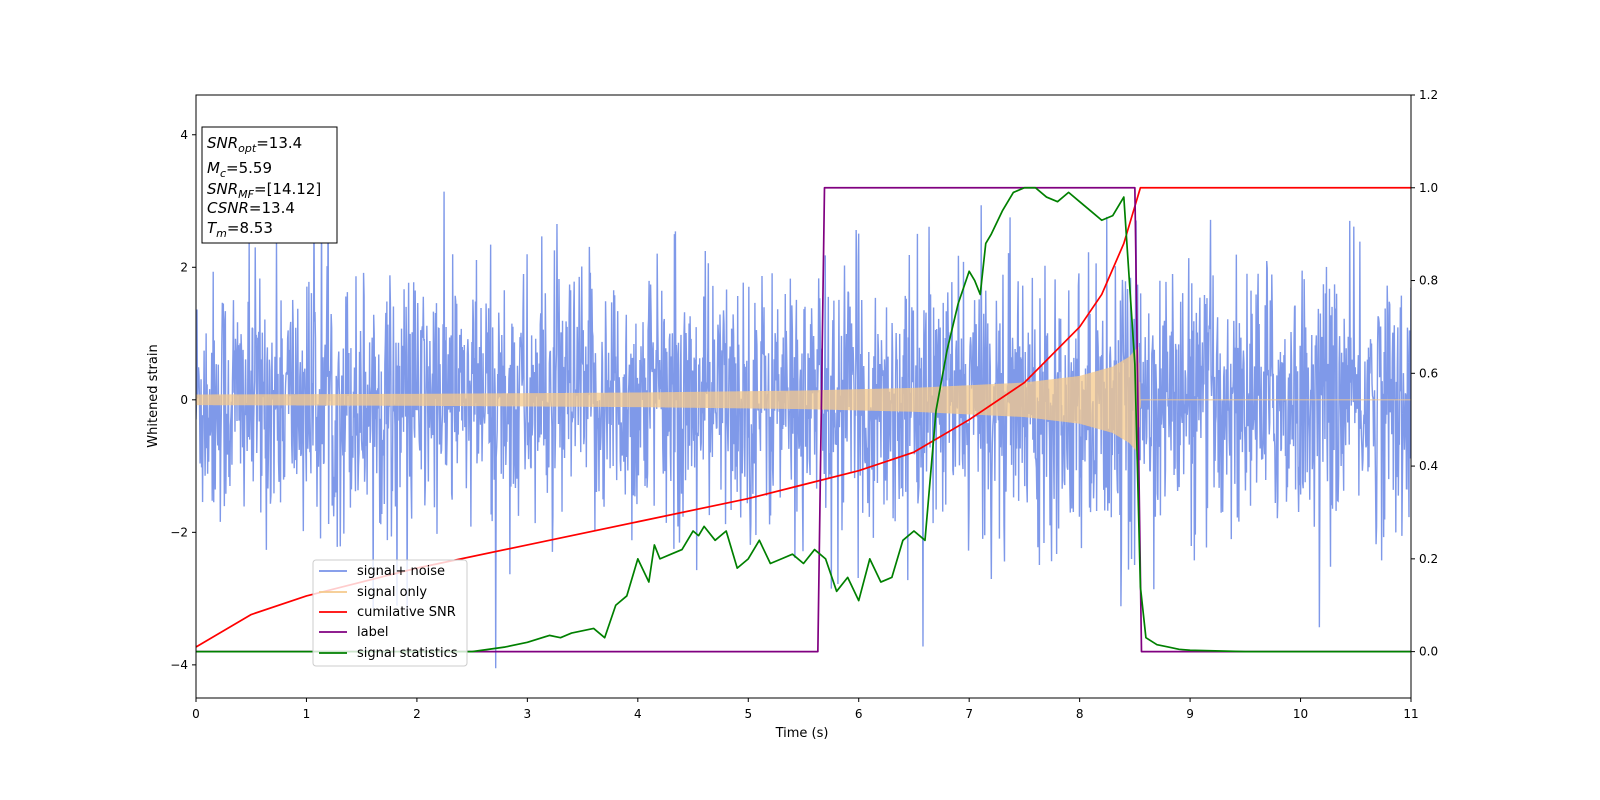 The image size is (1600, 800). What do you see at coordinates (969, 714) in the screenshot?
I see `x-tick-label: 7` at bounding box center [969, 714].